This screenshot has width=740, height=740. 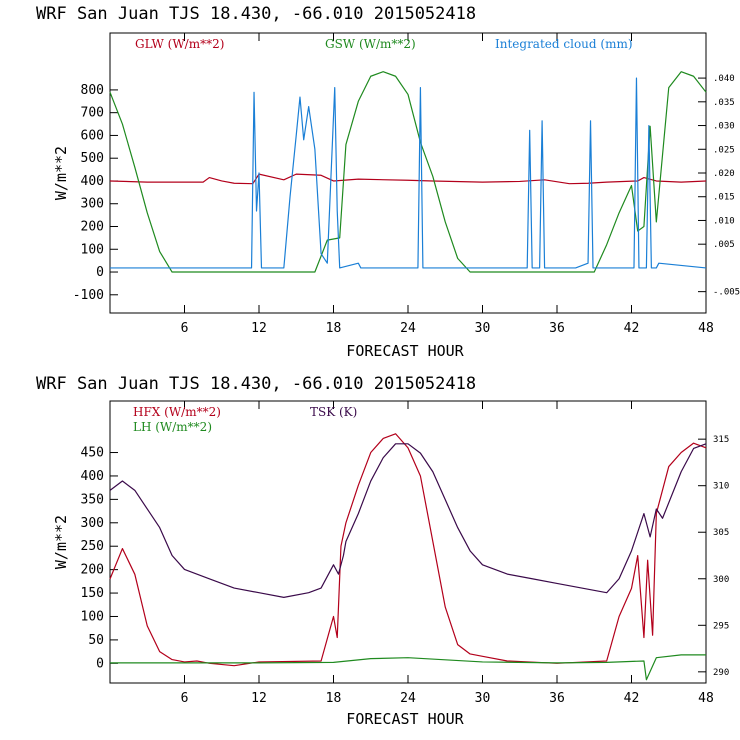 I want to click on y2-tick-label: 290, so click(x=721, y=673).